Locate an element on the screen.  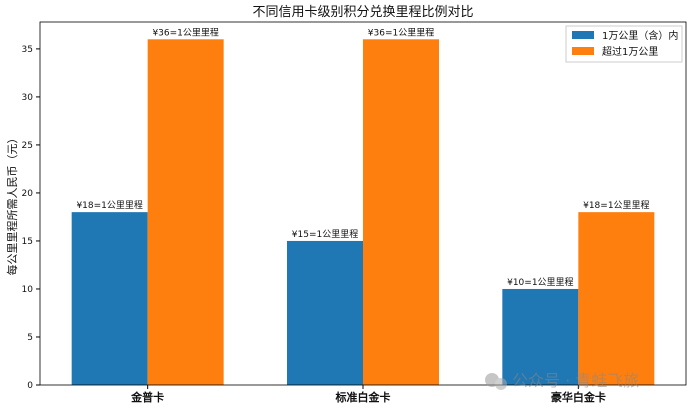
legend-label-0: 1万公里（含）内 is located at coordinates (640, 35).